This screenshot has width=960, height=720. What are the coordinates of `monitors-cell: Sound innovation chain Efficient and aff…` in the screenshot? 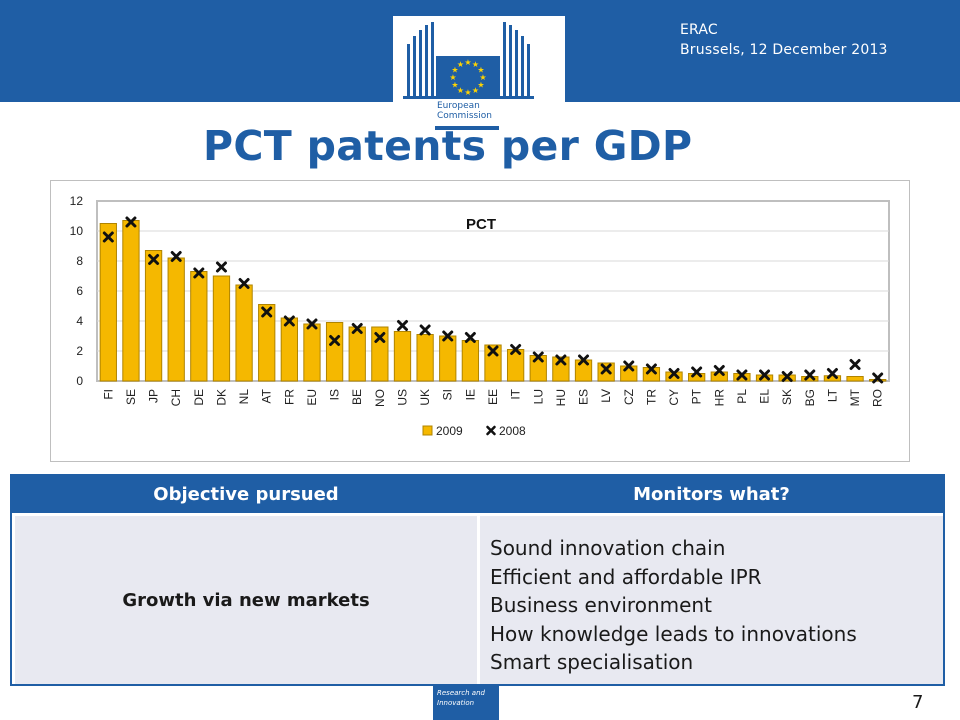 It's located at (711, 600).